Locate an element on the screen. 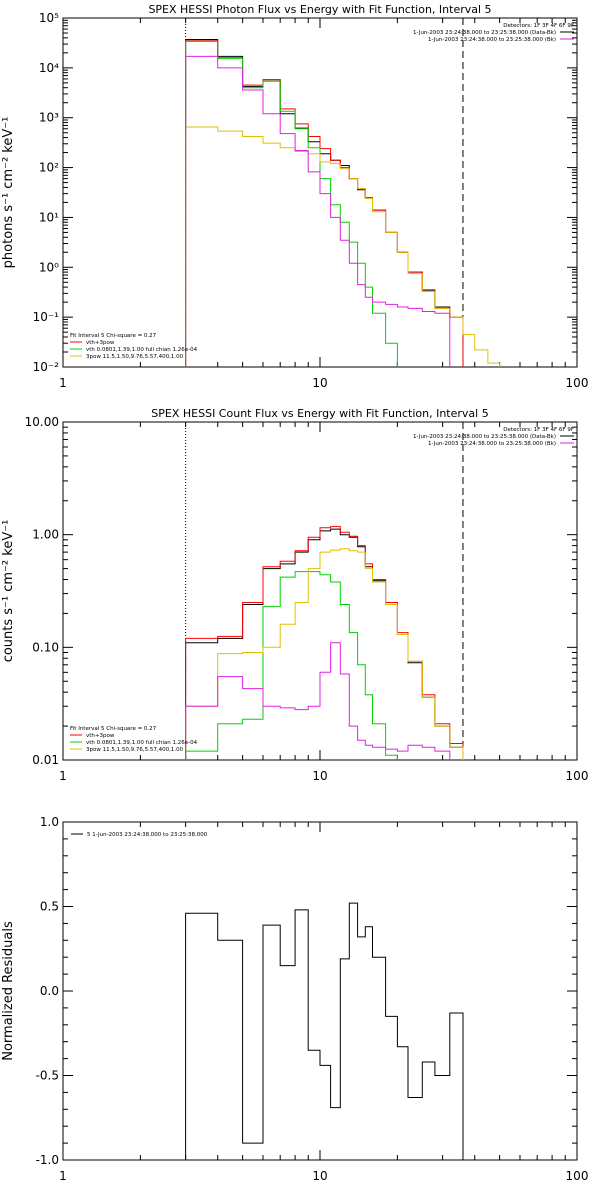 The height and width of the screenshot is (1200, 600). y-tick-label: 10⁻² is located at coordinates (46, 367).